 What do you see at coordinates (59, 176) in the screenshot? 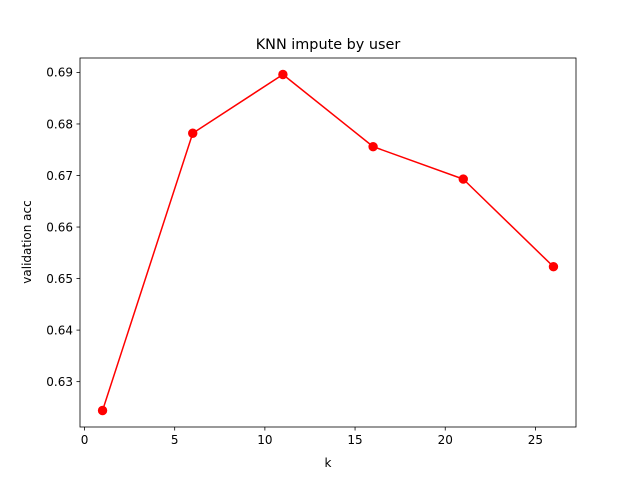
I see `y-tick-label: 0.67` at bounding box center [59, 176].